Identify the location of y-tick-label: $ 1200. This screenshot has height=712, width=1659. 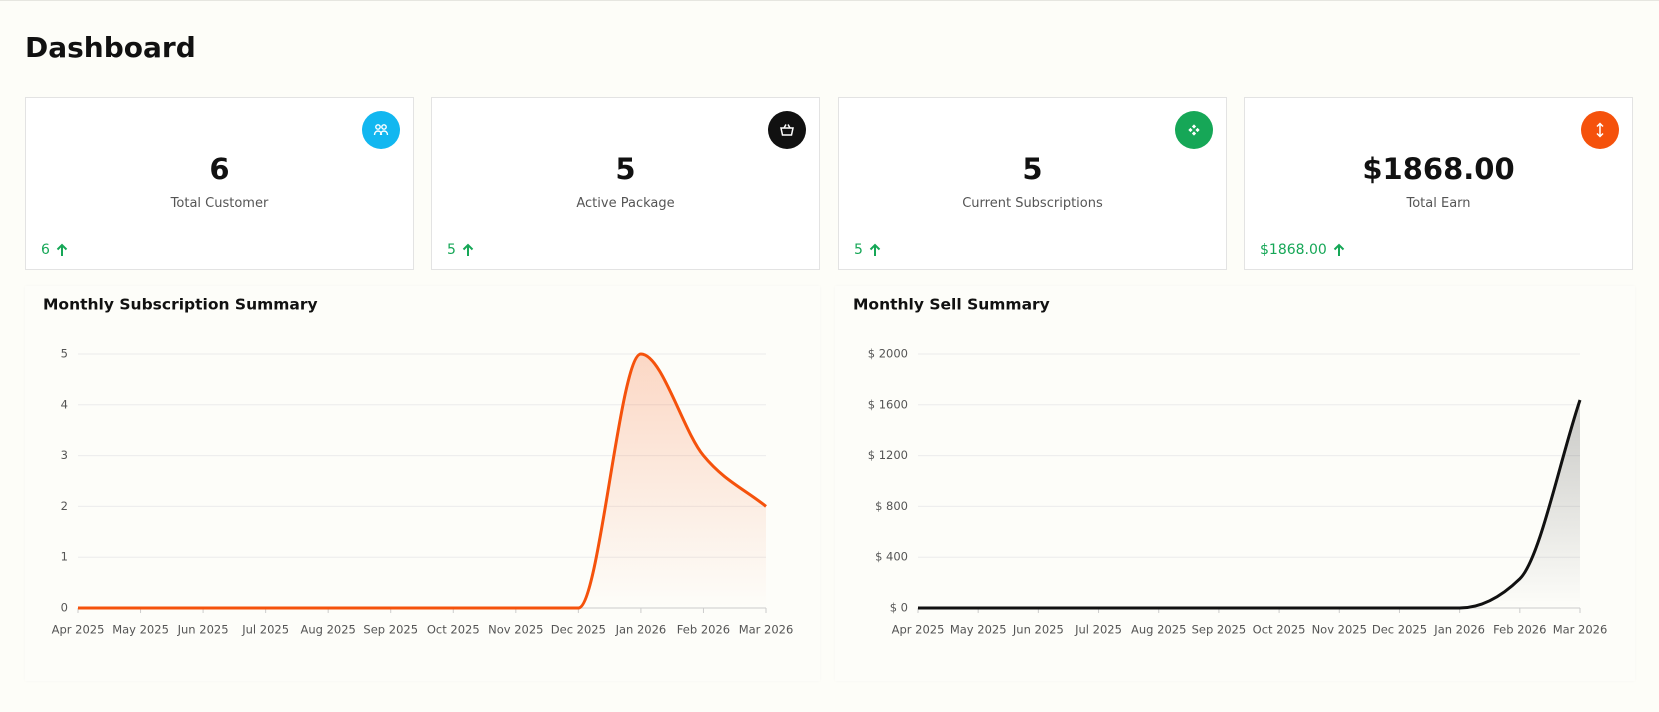
(888, 455).